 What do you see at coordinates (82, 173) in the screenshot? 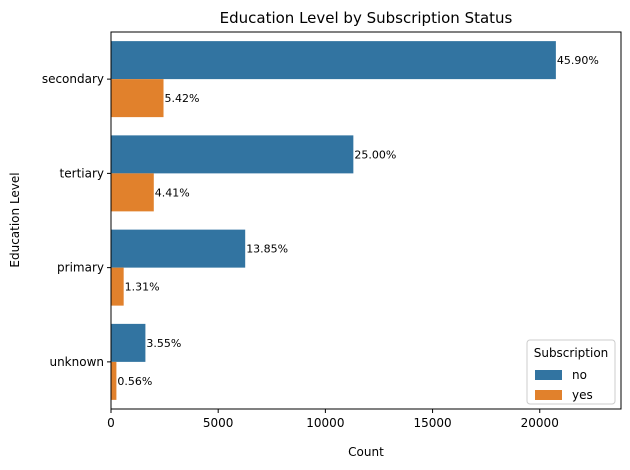
I see `y-tick-label-tertiary: tertiary` at bounding box center [82, 173].